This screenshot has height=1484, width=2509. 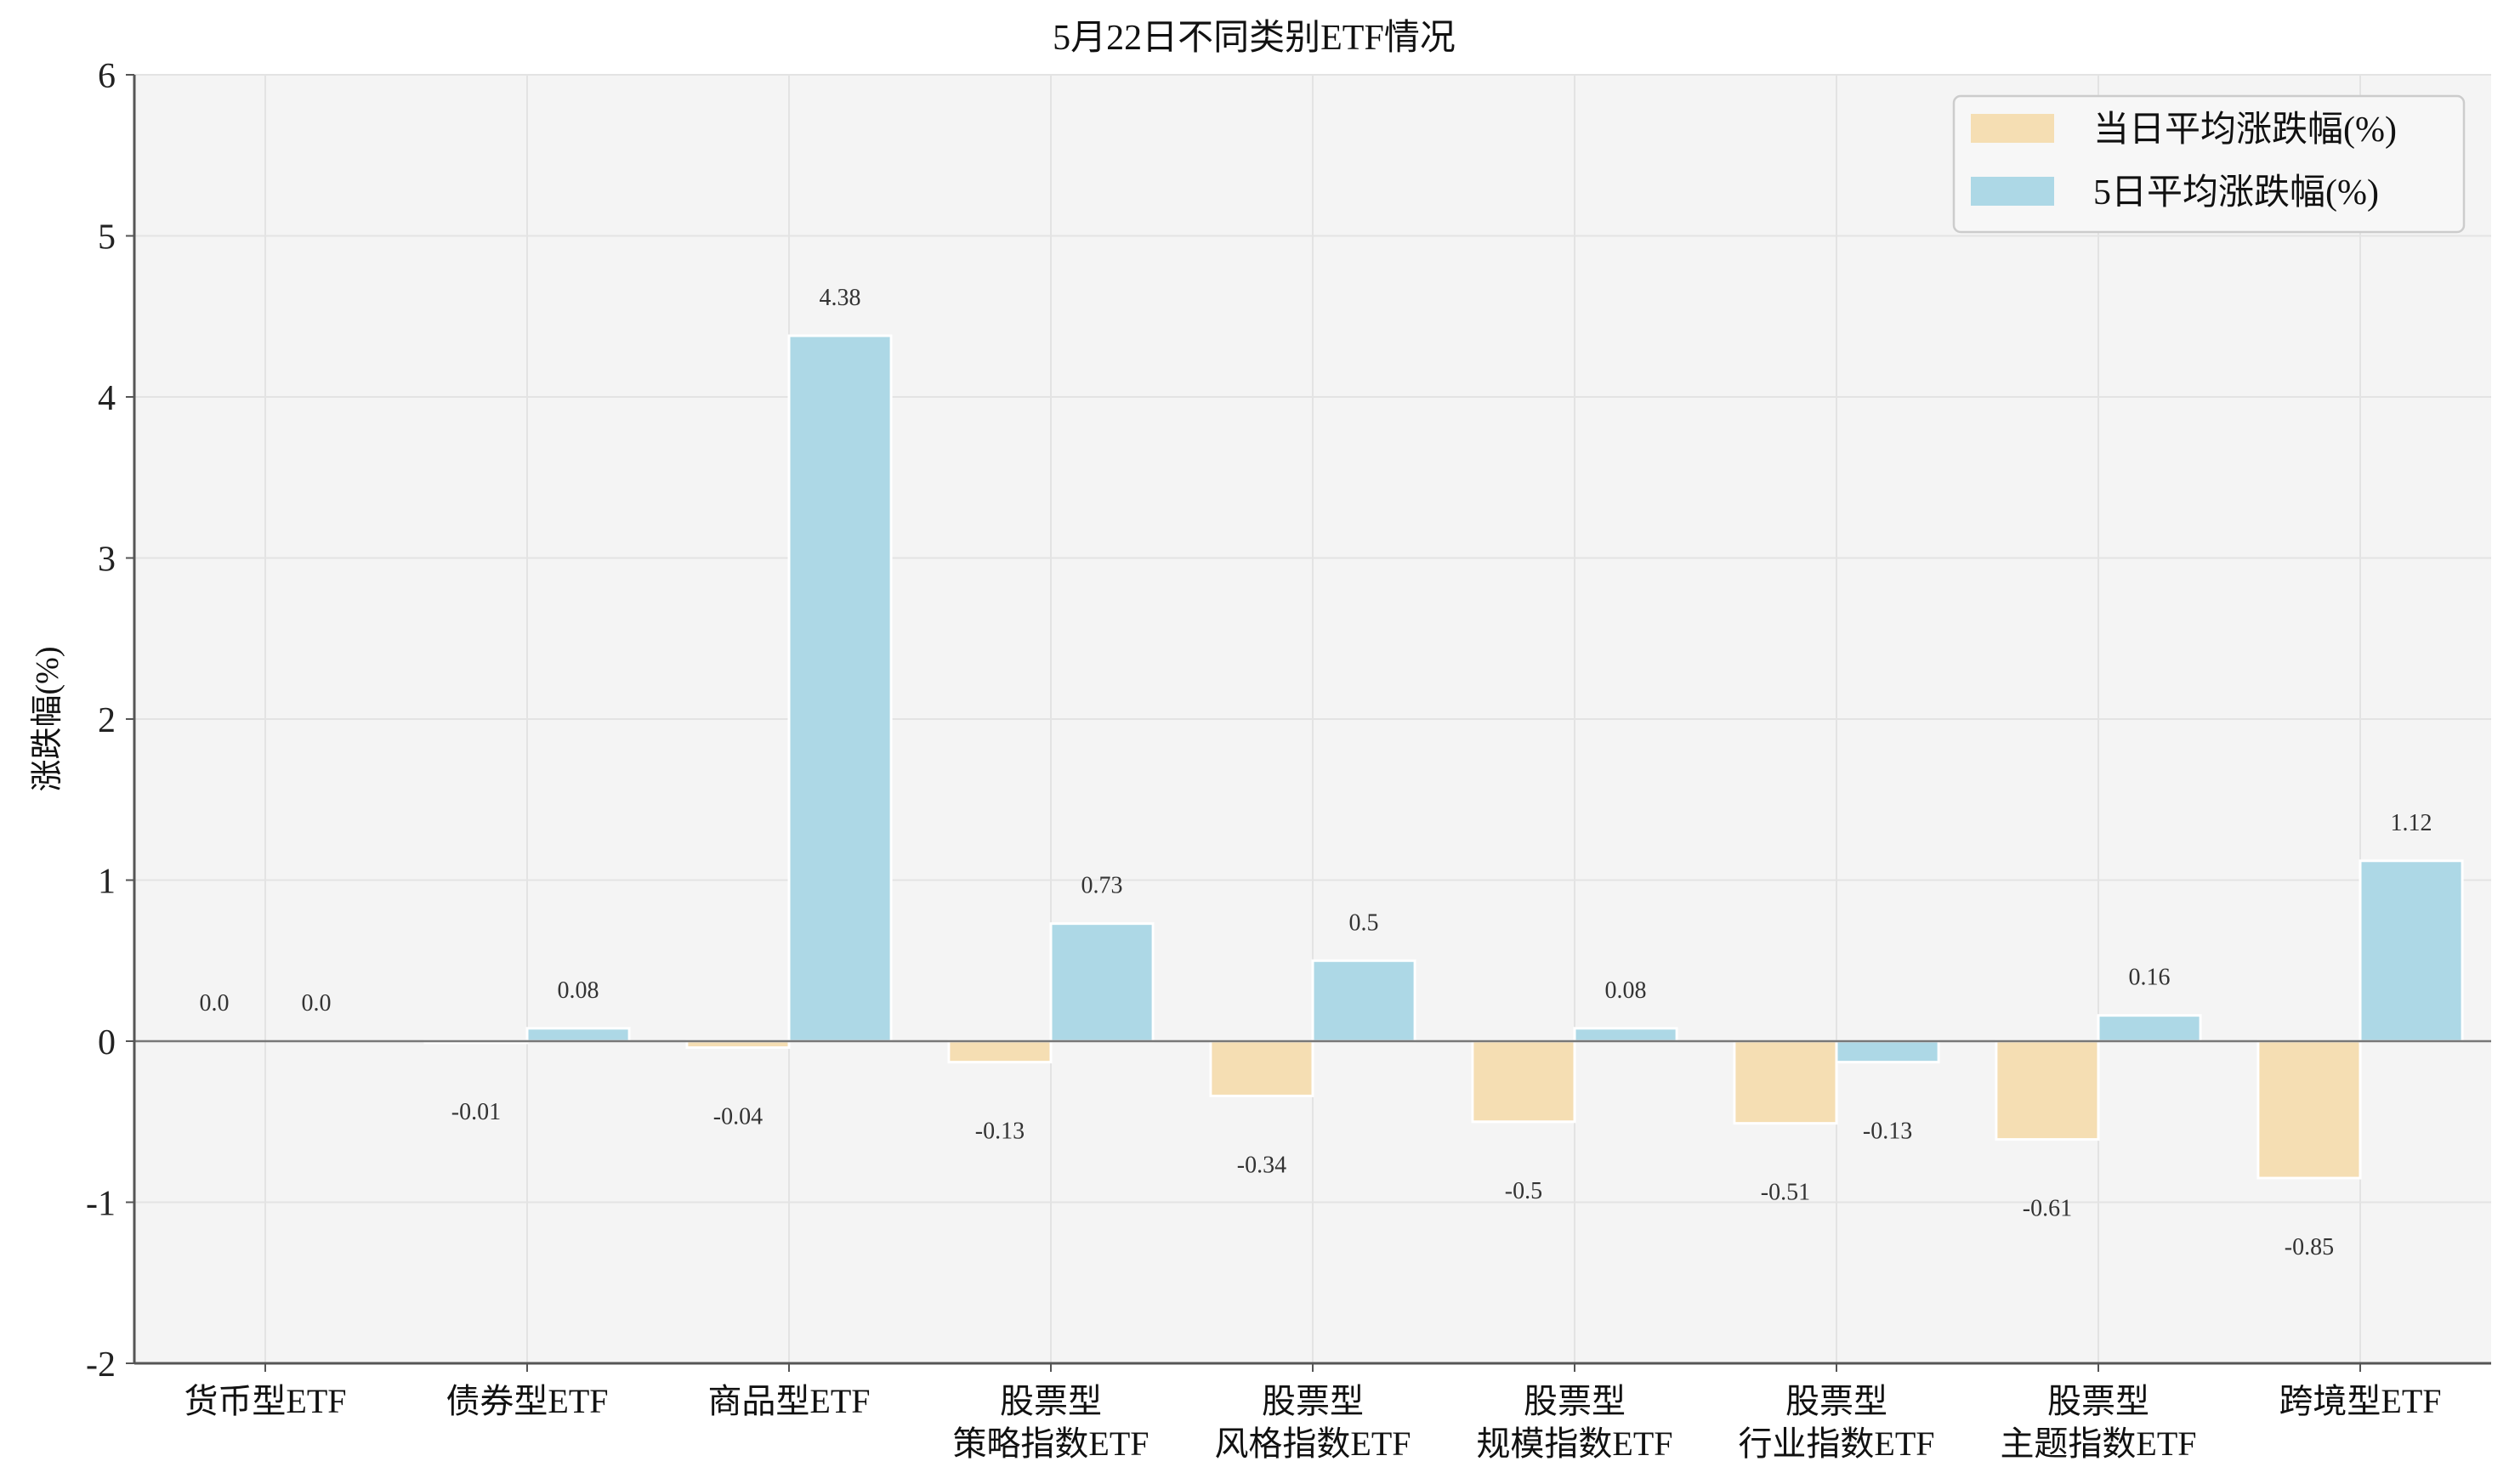 I want to click on y-ticks: -2 -1 0 1 2 3 4 5 6, so click(x=110, y=721).